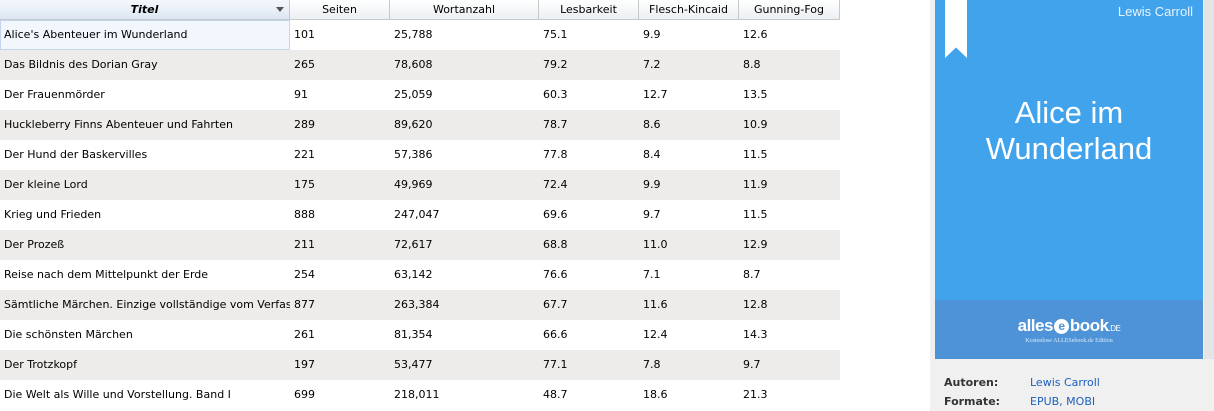 Image resolution: width=1214 pixels, height=411 pixels. Describe the element at coordinates (118, 124) in the screenshot. I see `cell-title: Huckleberry Finns Abenteuer und Fahrten` at that location.